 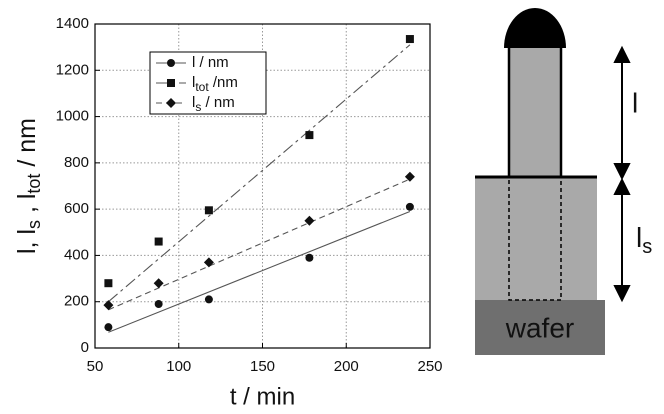 What do you see at coordinates (639, 237) in the screenshot?
I see `lower-label-main: l` at bounding box center [639, 237].